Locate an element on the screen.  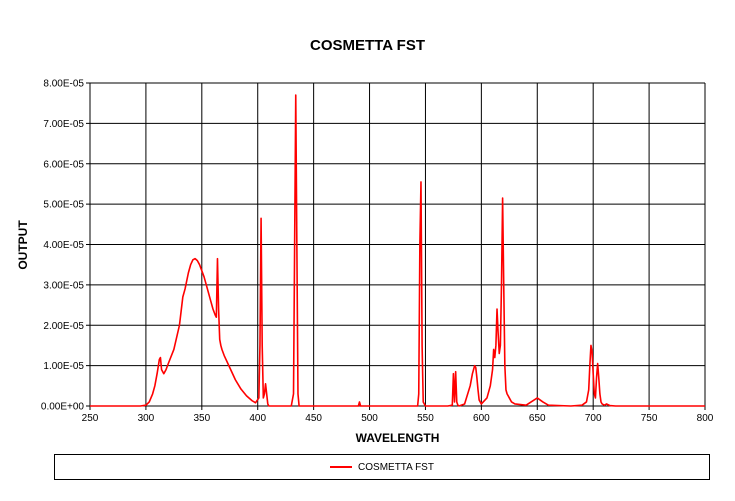
x-tick-label: 500 is located at coordinates (369, 418).